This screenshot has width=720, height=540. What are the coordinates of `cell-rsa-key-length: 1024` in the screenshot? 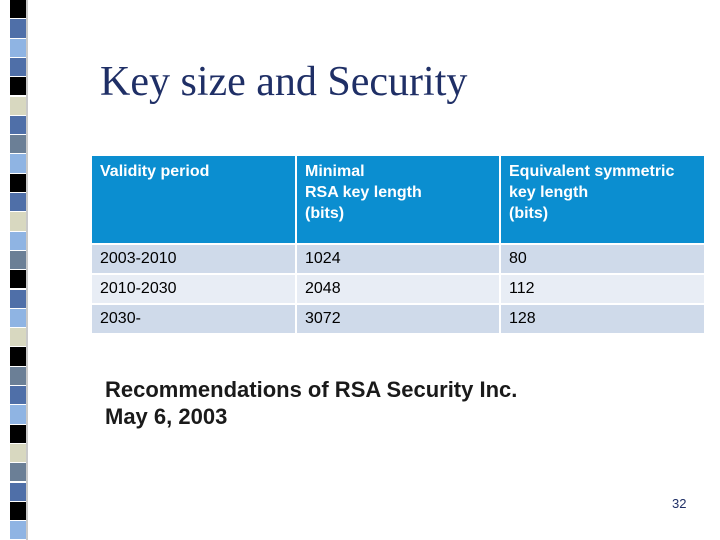 It's located at (398, 258).